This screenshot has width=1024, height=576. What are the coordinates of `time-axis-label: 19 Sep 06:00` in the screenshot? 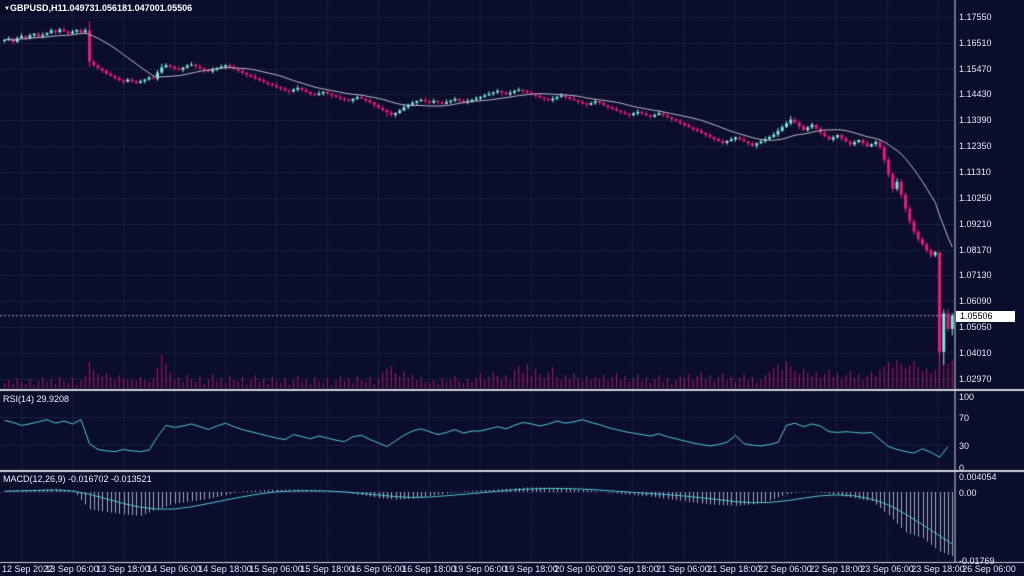 It's located at (480, 569).